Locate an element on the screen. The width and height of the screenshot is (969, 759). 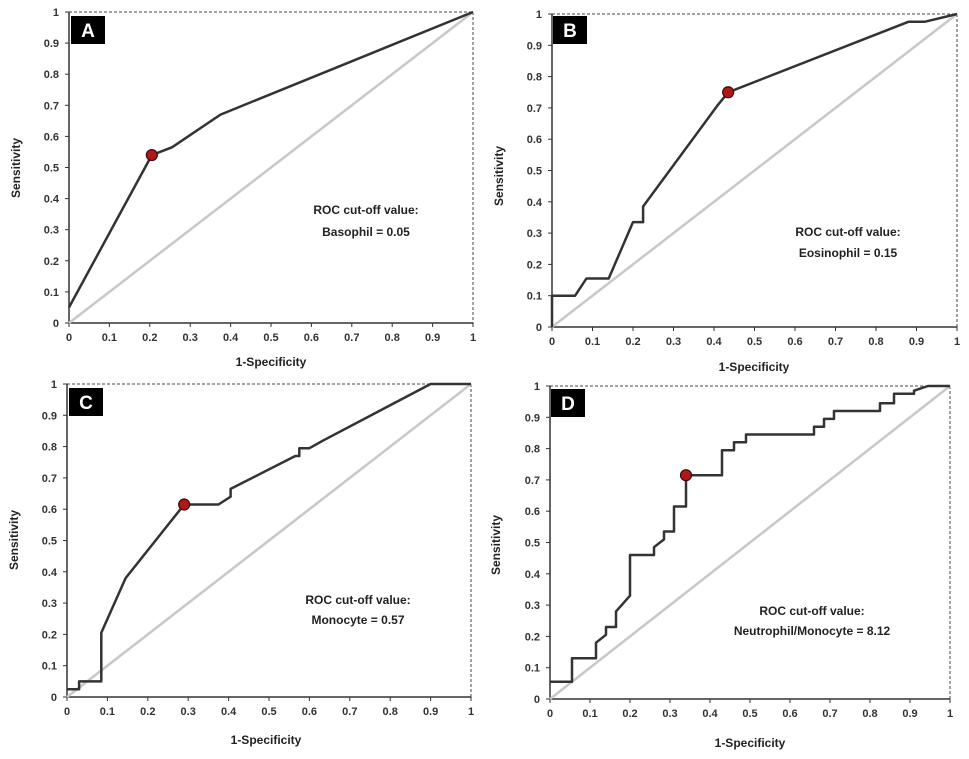
y-tick-label-c: 1 is located at coordinates (54, 385).